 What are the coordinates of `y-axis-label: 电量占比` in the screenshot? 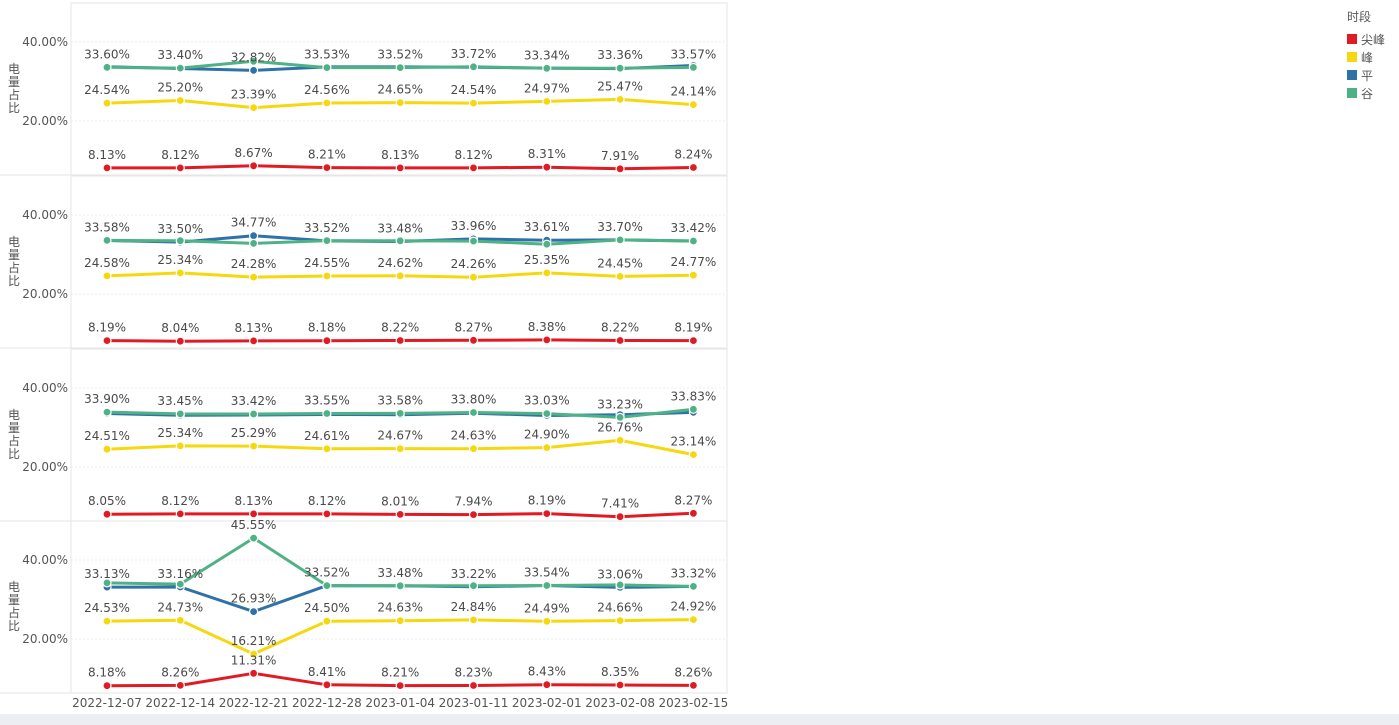 It's located at (14, 606).